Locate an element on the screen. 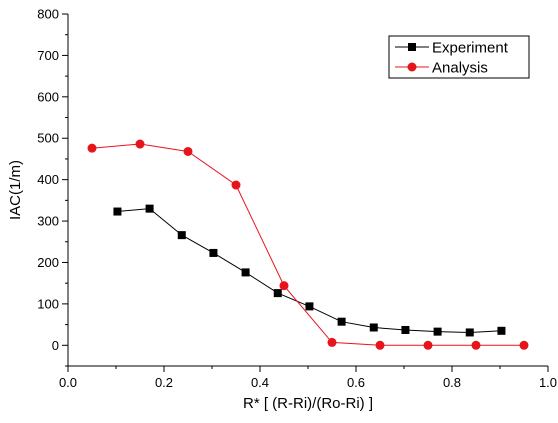 The image size is (558, 423). legend: Experiment Analysis is located at coordinates (459, 57).